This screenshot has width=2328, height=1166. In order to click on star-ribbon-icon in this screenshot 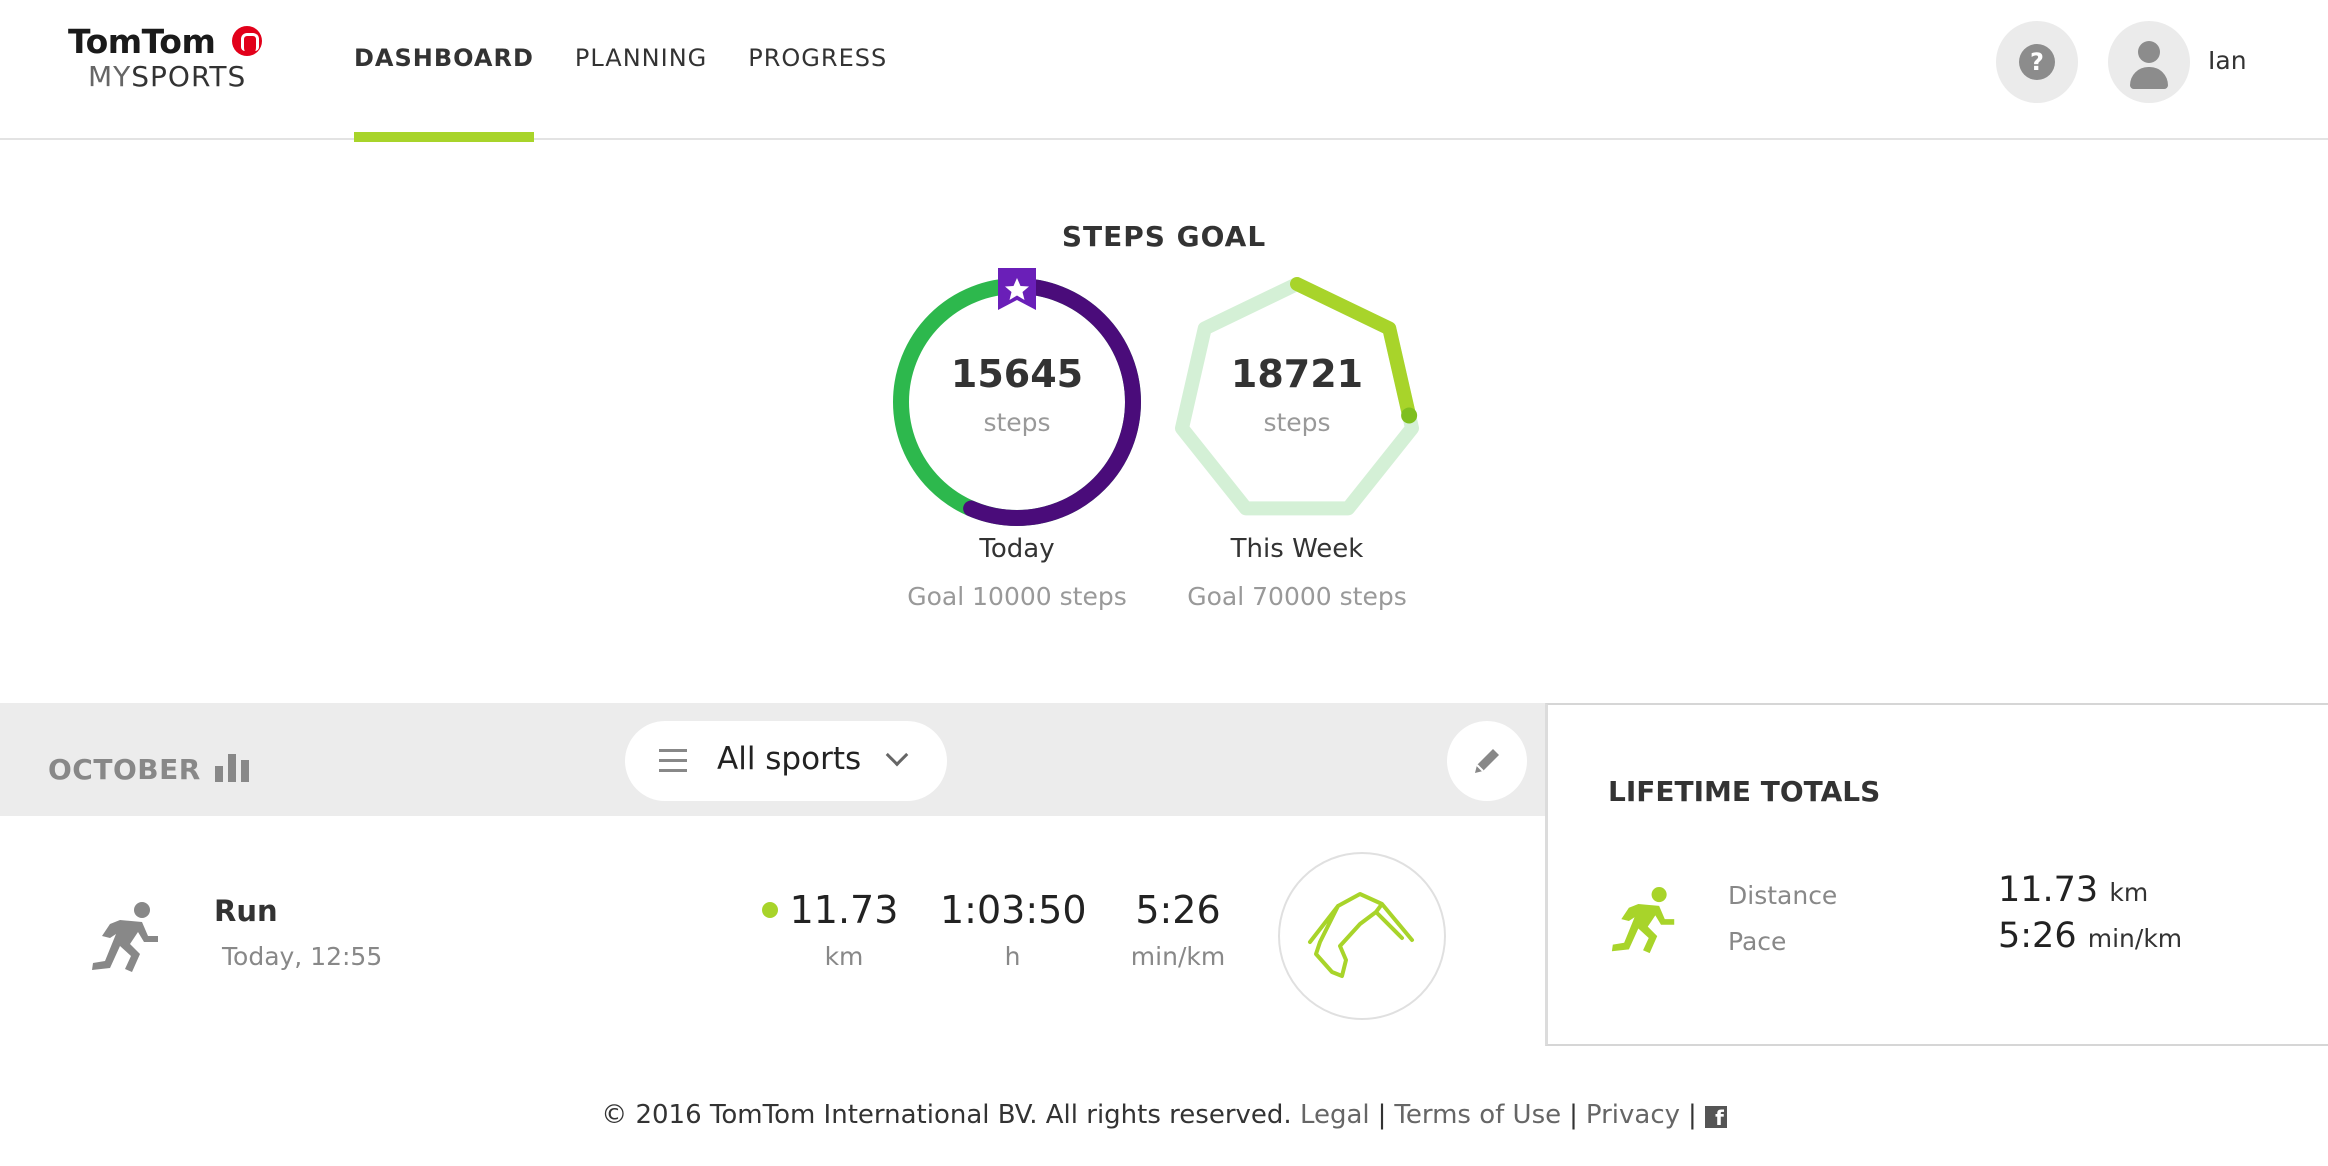, I will do `click(1017, 289)`.